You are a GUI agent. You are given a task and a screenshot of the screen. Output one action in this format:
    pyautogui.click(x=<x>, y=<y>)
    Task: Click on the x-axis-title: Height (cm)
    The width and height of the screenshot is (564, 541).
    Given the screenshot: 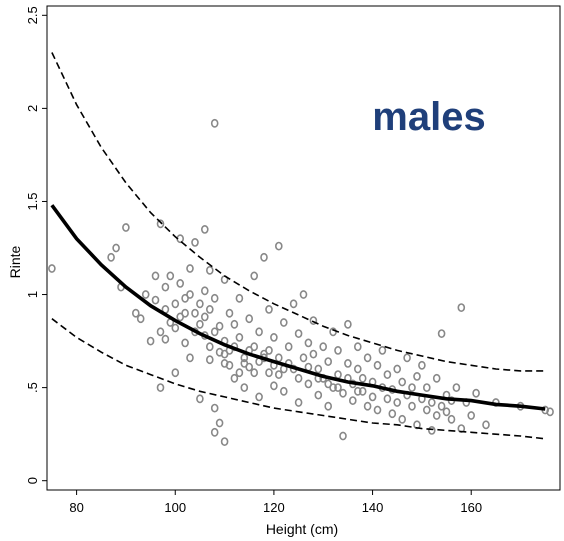 What is the action you would take?
    pyautogui.click(x=302, y=529)
    